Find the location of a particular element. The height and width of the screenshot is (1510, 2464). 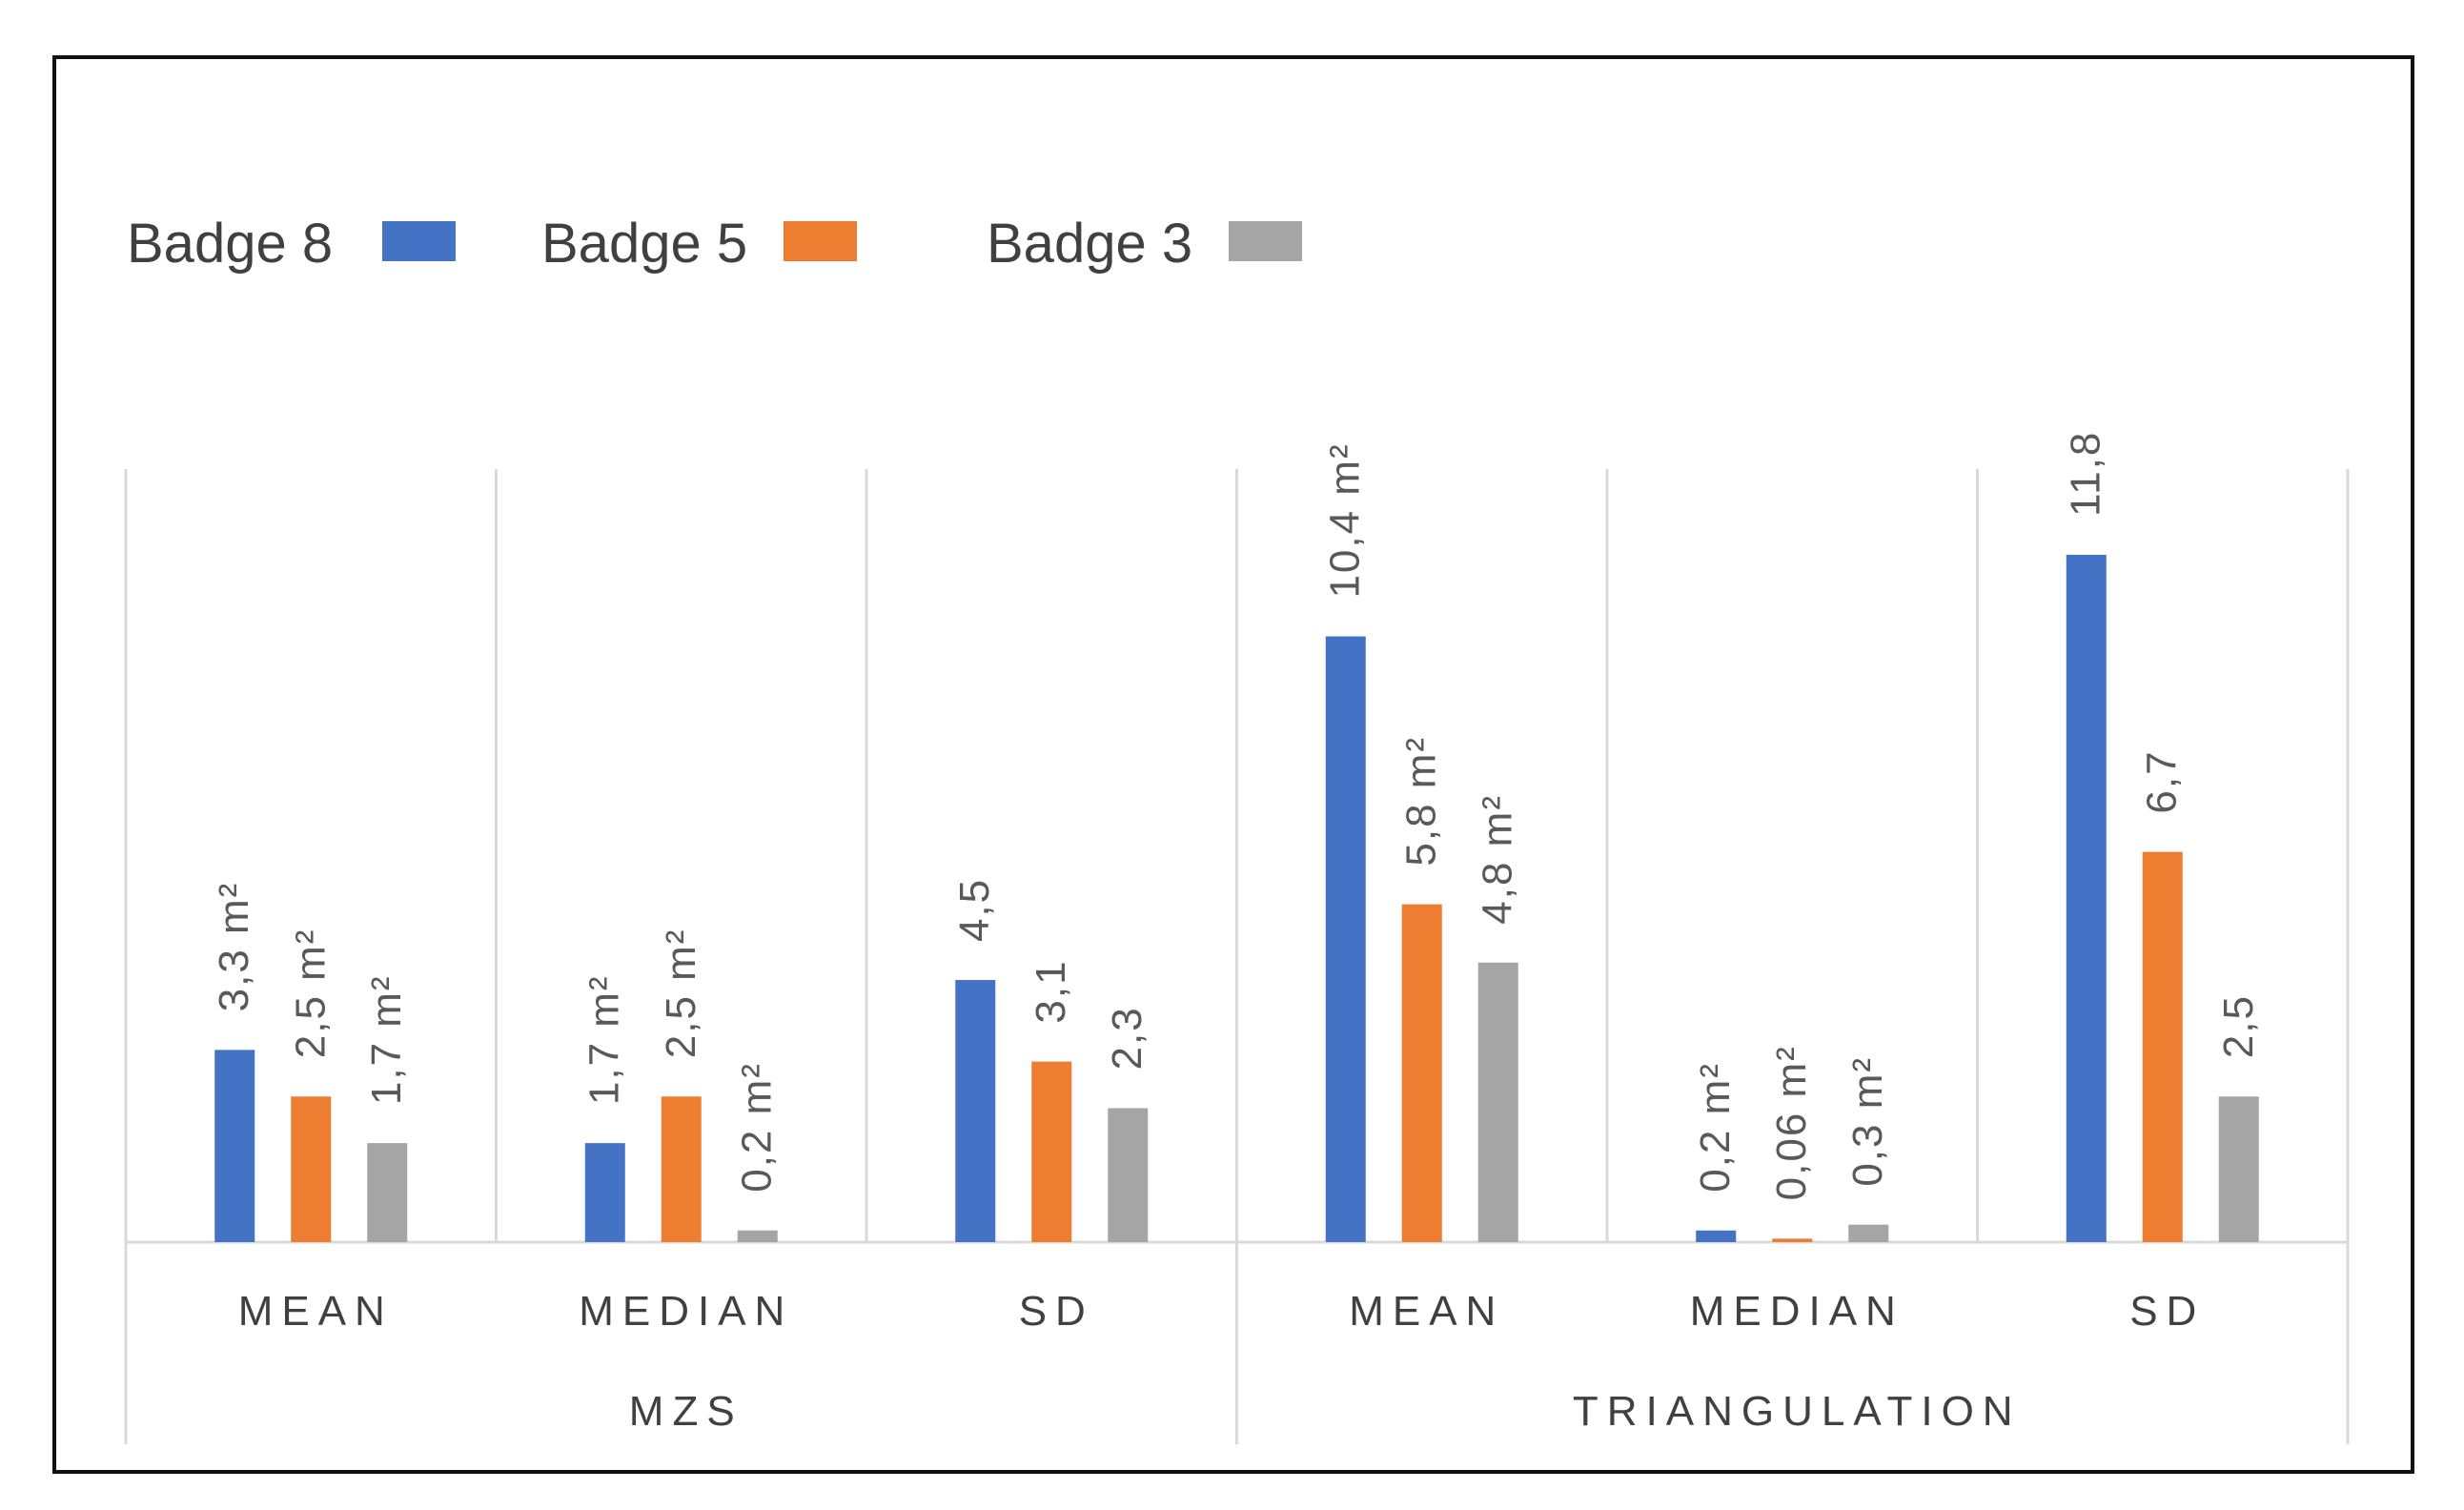

data-label-badge-8-median: 1,7 m² is located at coordinates (604, 1039).